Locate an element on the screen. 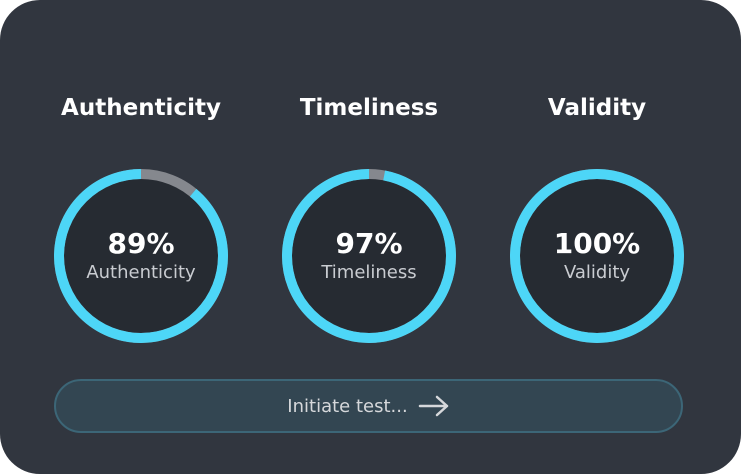 The image size is (741, 474). metric-percent: 97% is located at coordinates (369, 243).